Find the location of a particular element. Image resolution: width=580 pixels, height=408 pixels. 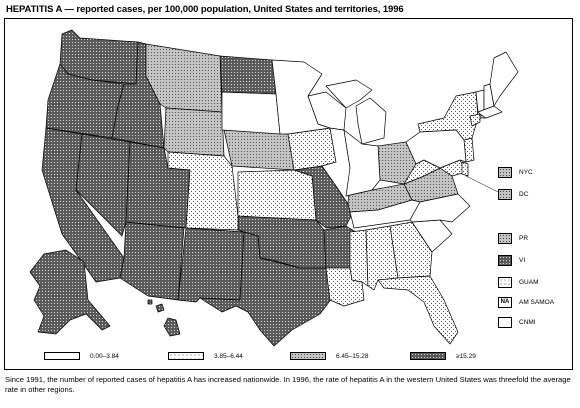

territory-label: PR is located at coordinates (524, 238).